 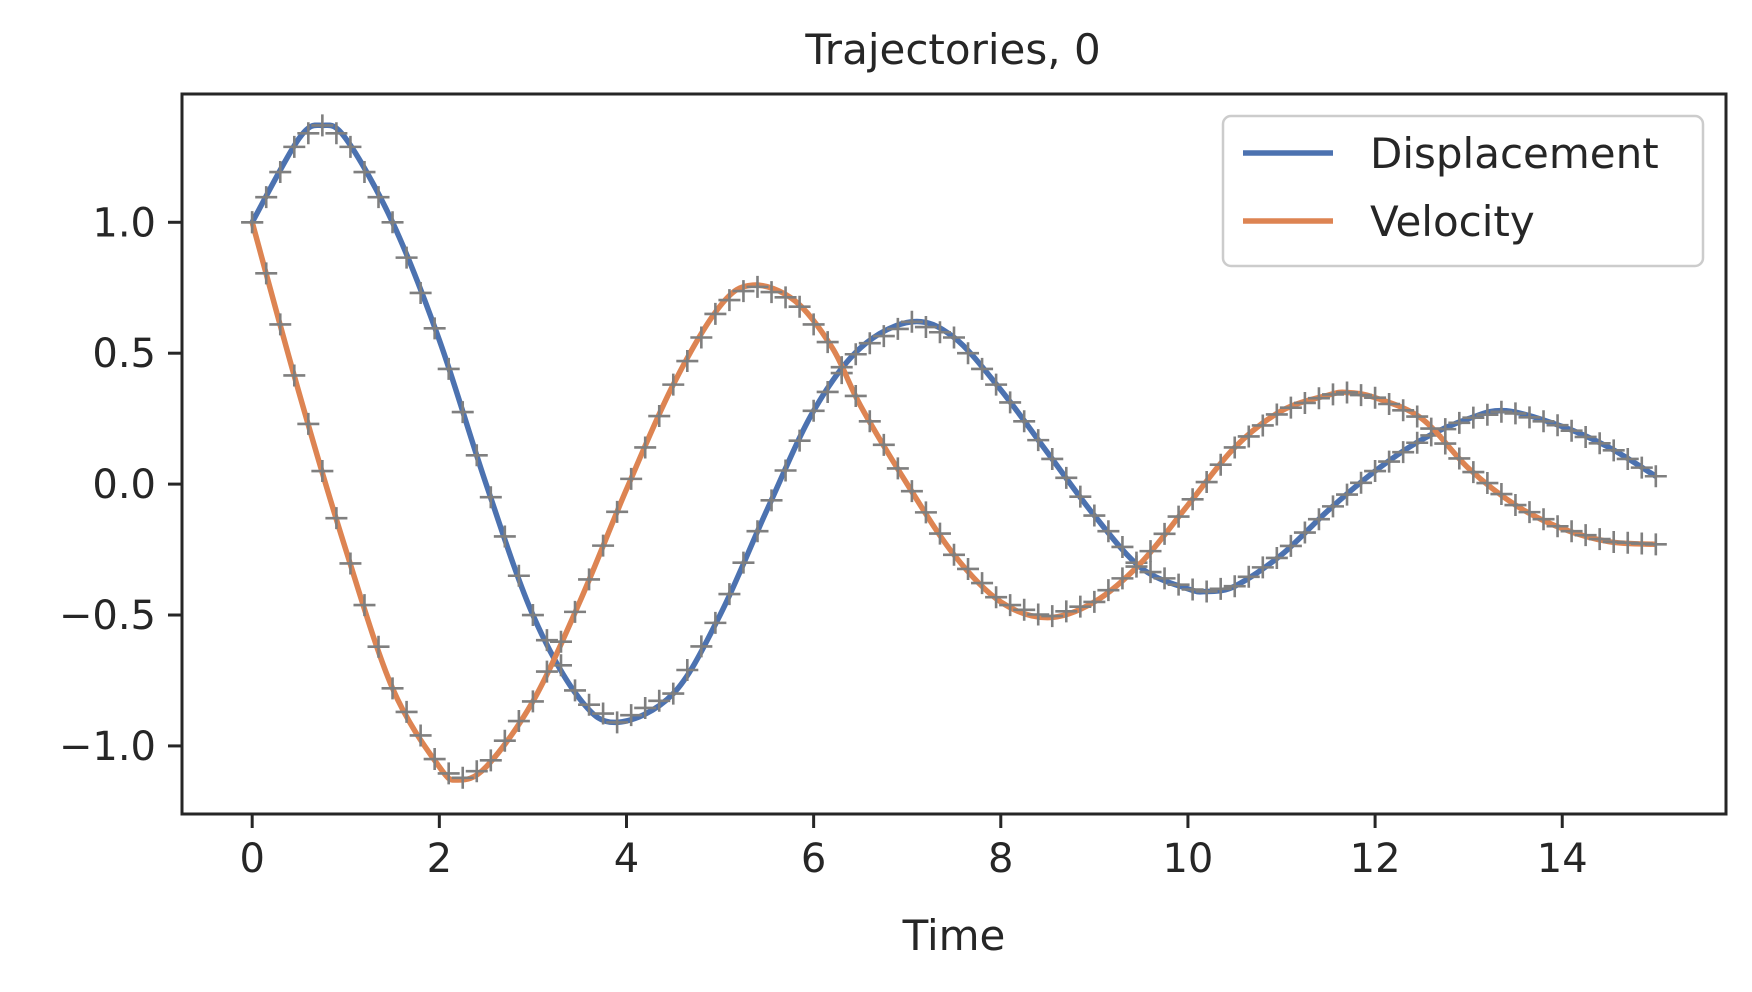 I want to click on y-tick-label: −0.5, so click(x=107, y=616).